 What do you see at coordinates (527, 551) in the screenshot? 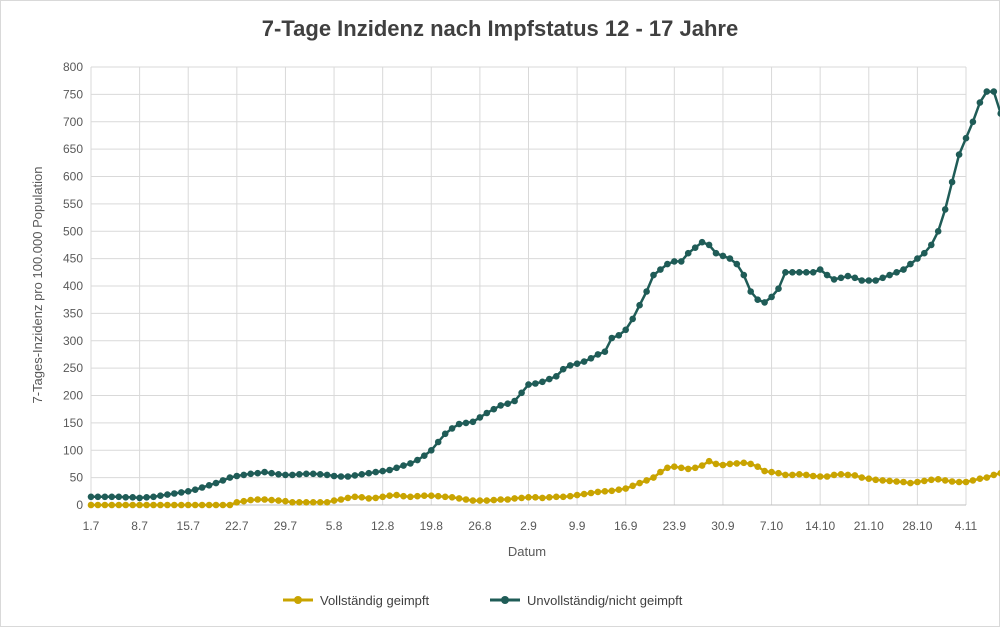
I see `x-axis-title: Datum` at bounding box center [527, 551].